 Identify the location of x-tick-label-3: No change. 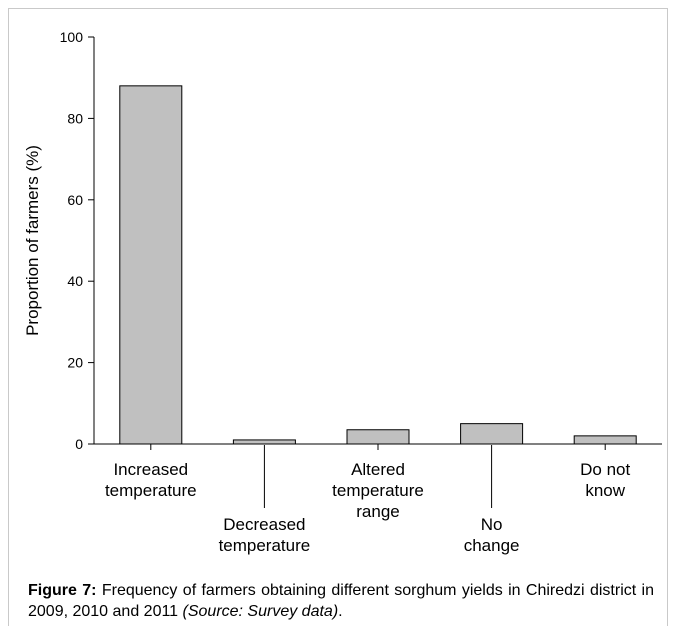
(492, 535).